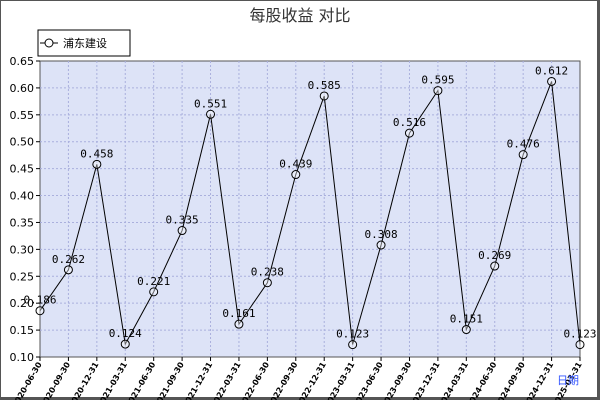 The image size is (600, 400). I want to click on y-tick-label: 0.40, so click(22, 196).